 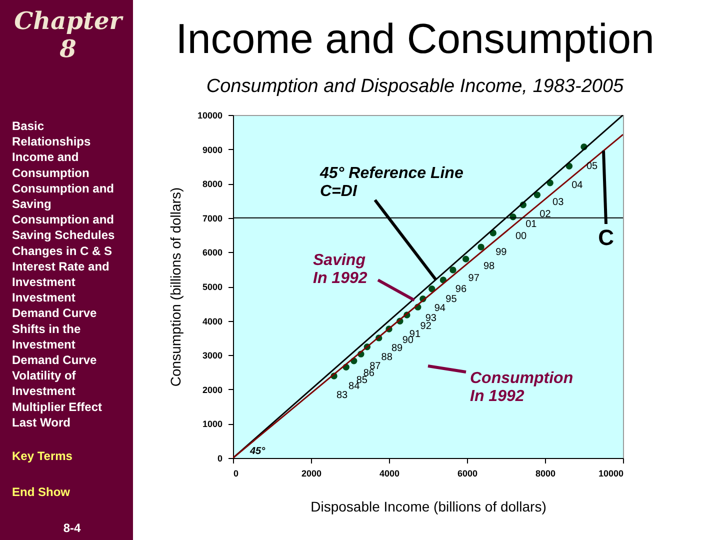 What do you see at coordinates (522, 387) in the screenshot?
I see `annotation: Consumption In 1992` at bounding box center [522, 387].